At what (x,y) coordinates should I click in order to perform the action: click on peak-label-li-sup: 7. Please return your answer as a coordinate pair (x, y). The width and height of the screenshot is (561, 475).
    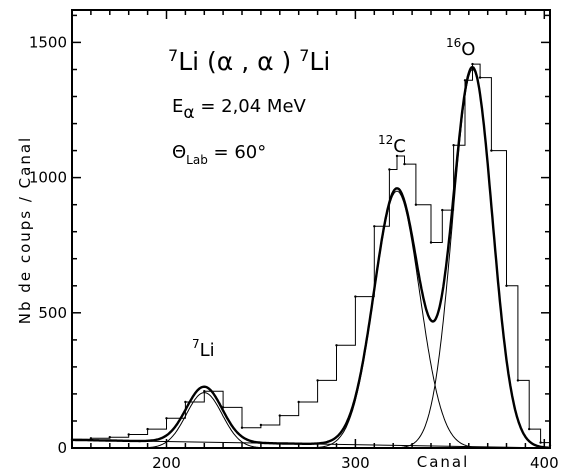
    Looking at the image, I should click on (196, 344).